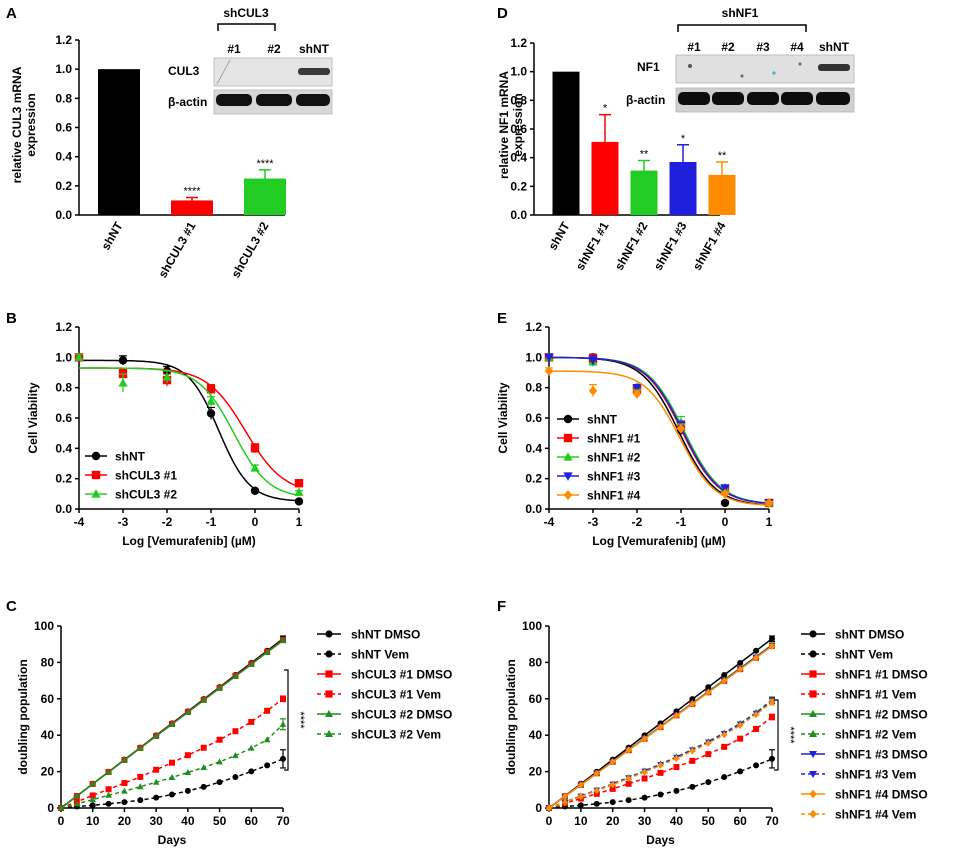 This screenshot has width=957, height=860. I want to click on significance-a-2: ****, so click(265, 164).